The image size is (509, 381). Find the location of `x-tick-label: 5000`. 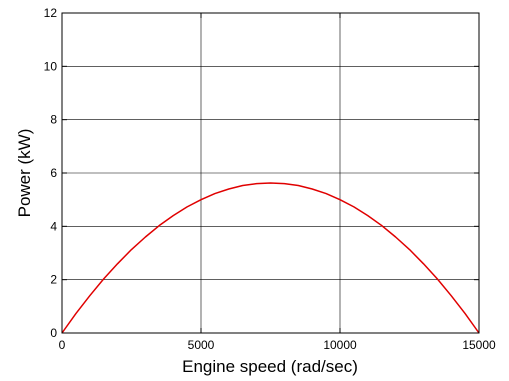

x-tick-label: 5000 is located at coordinates (201, 345).